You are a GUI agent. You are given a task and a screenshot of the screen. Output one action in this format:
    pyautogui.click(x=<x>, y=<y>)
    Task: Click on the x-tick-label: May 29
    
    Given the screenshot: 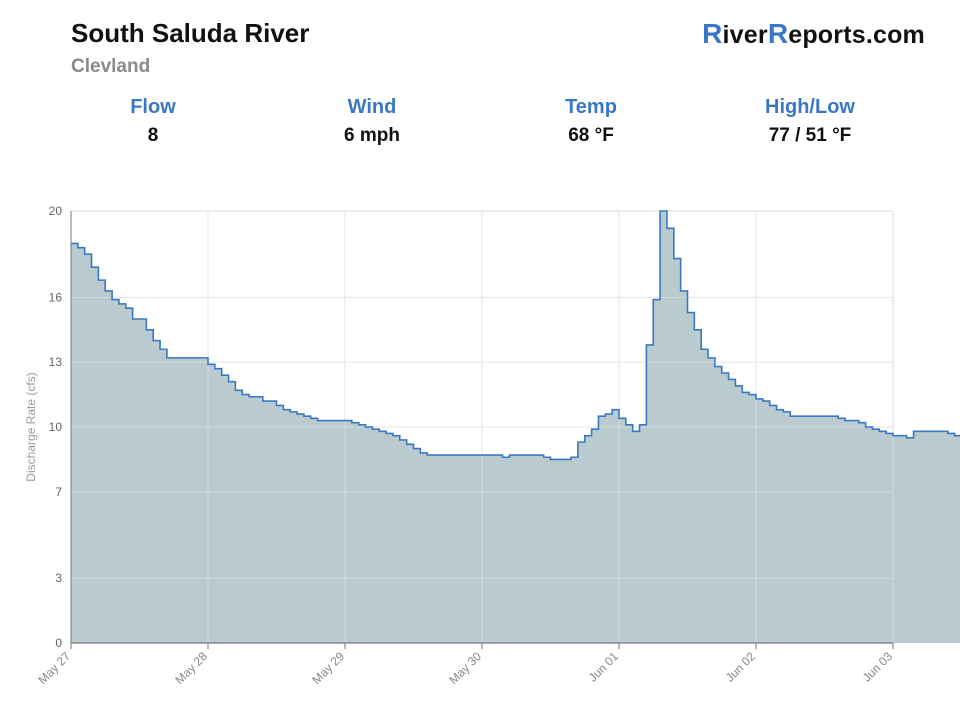 What is the action you would take?
    pyautogui.click(x=328, y=668)
    